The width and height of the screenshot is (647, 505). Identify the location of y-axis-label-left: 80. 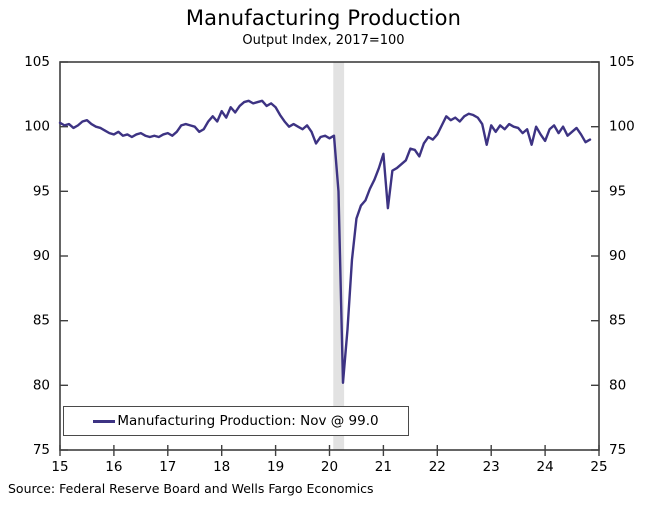
(41, 385).